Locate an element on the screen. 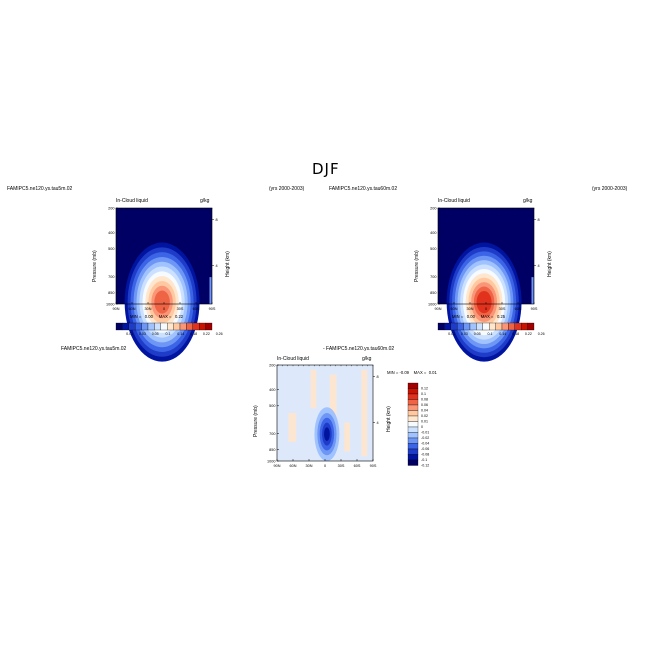 This screenshot has height=654, width=654. colorbar-label: 0.04 is located at coordinates (424, 411).